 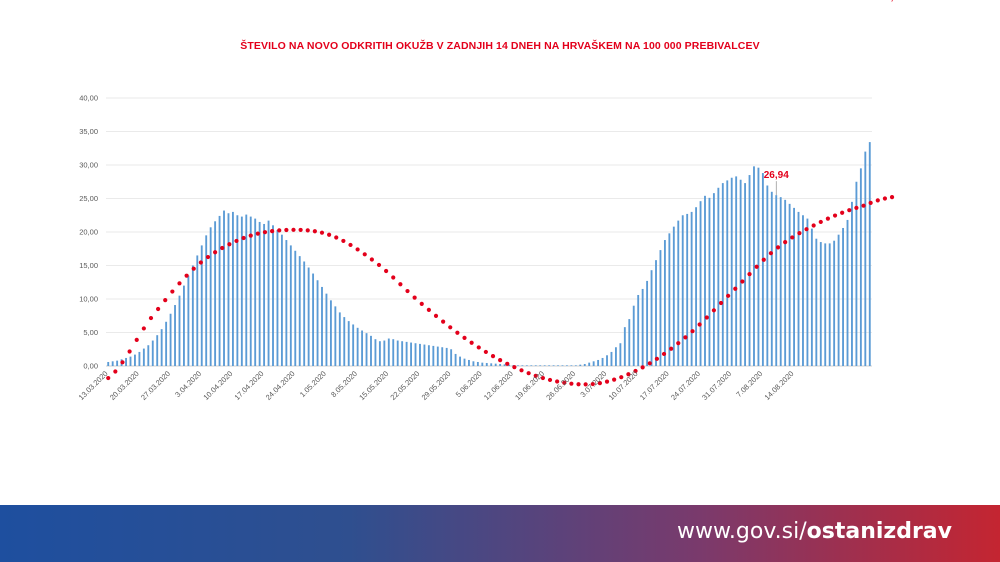 What do you see at coordinates (88, 131) in the screenshot?
I see `y-tick-label: 35,00` at bounding box center [88, 131].